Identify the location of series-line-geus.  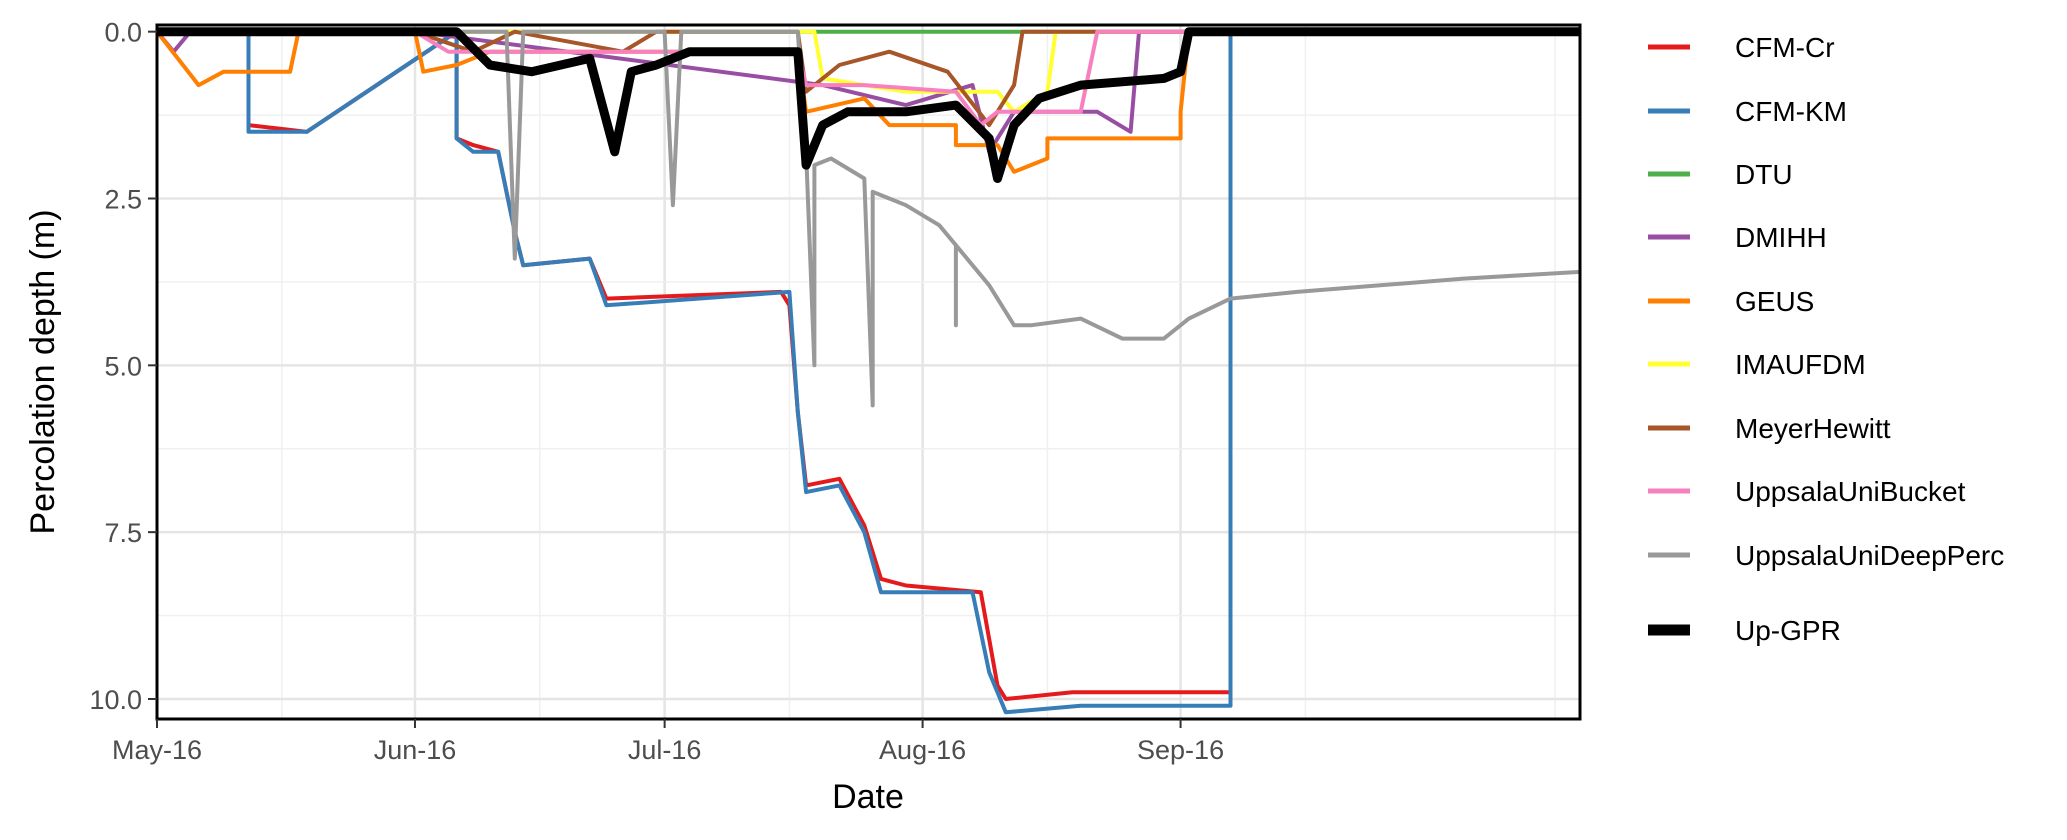
(867, 101).